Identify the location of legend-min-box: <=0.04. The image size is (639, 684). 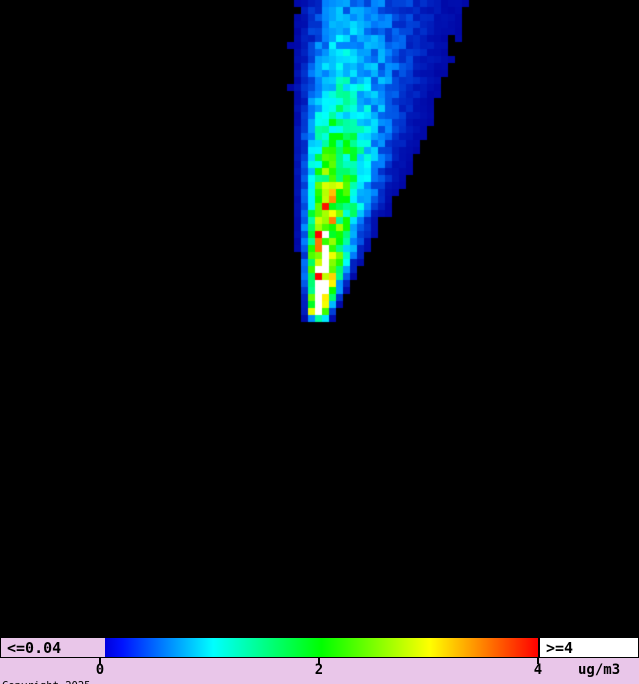
(53, 647).